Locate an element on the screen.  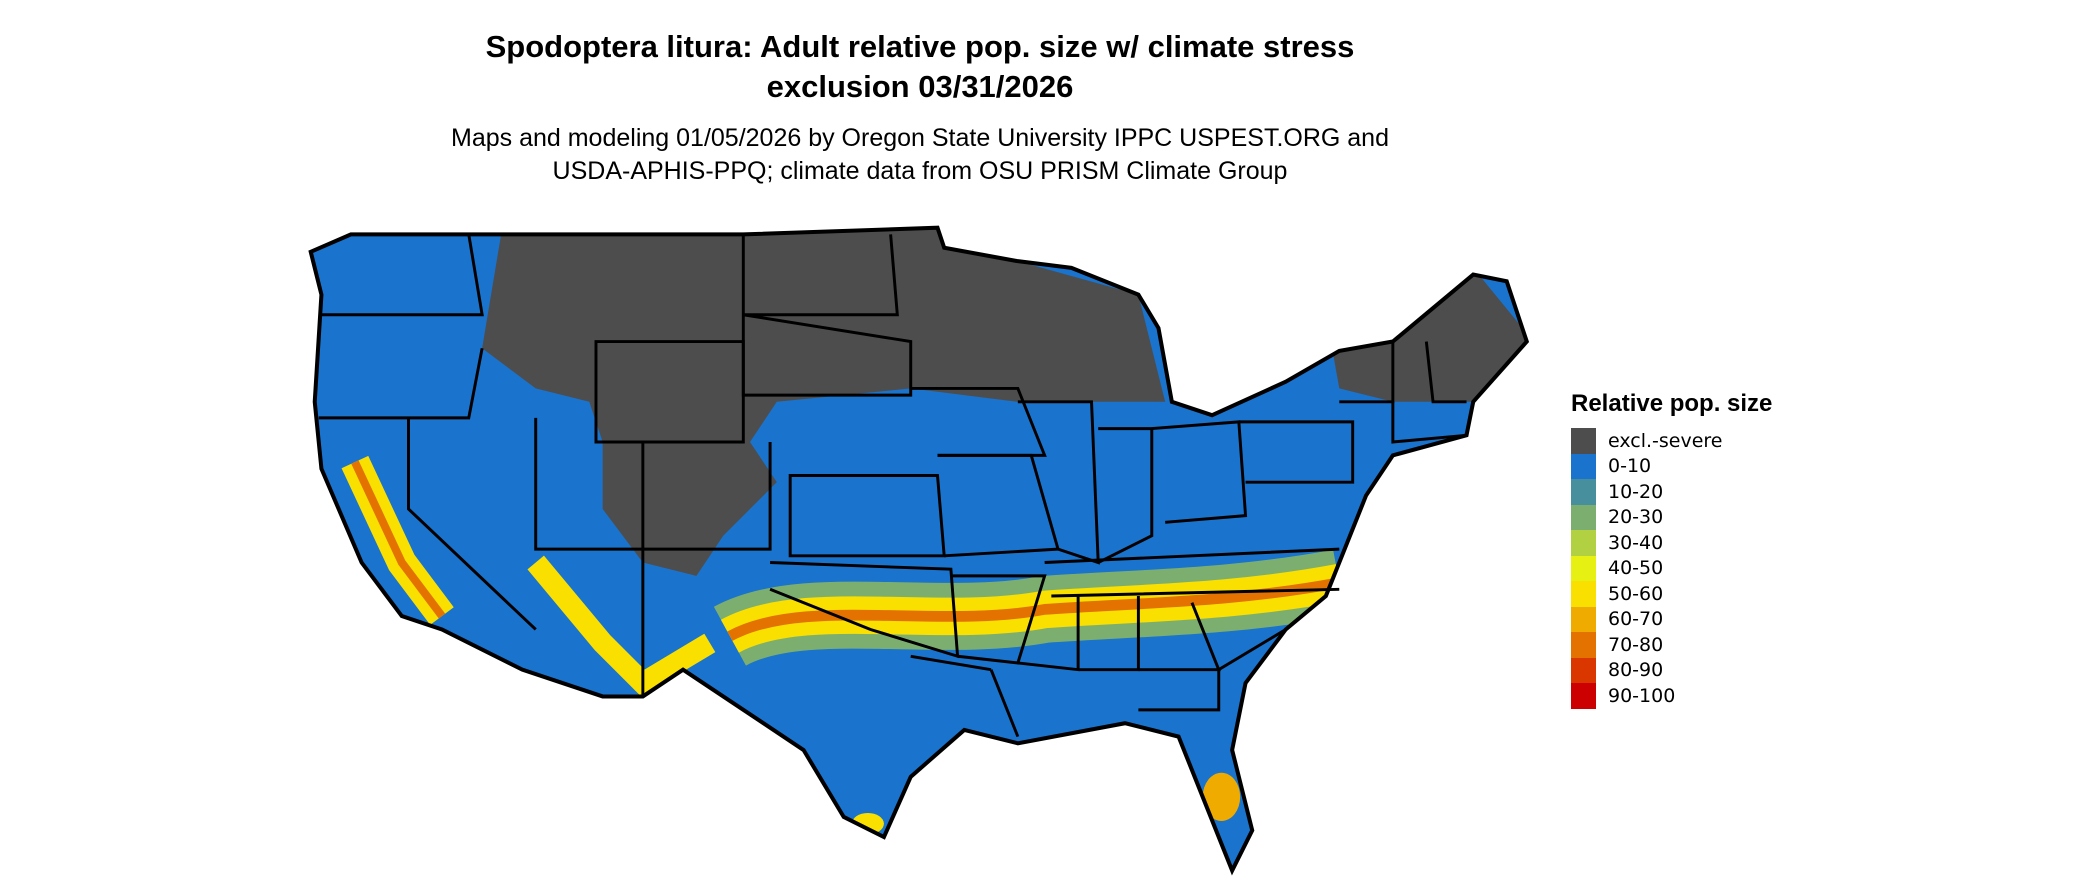
legend-label: 20-30 is located at coordinates (1636, 517).